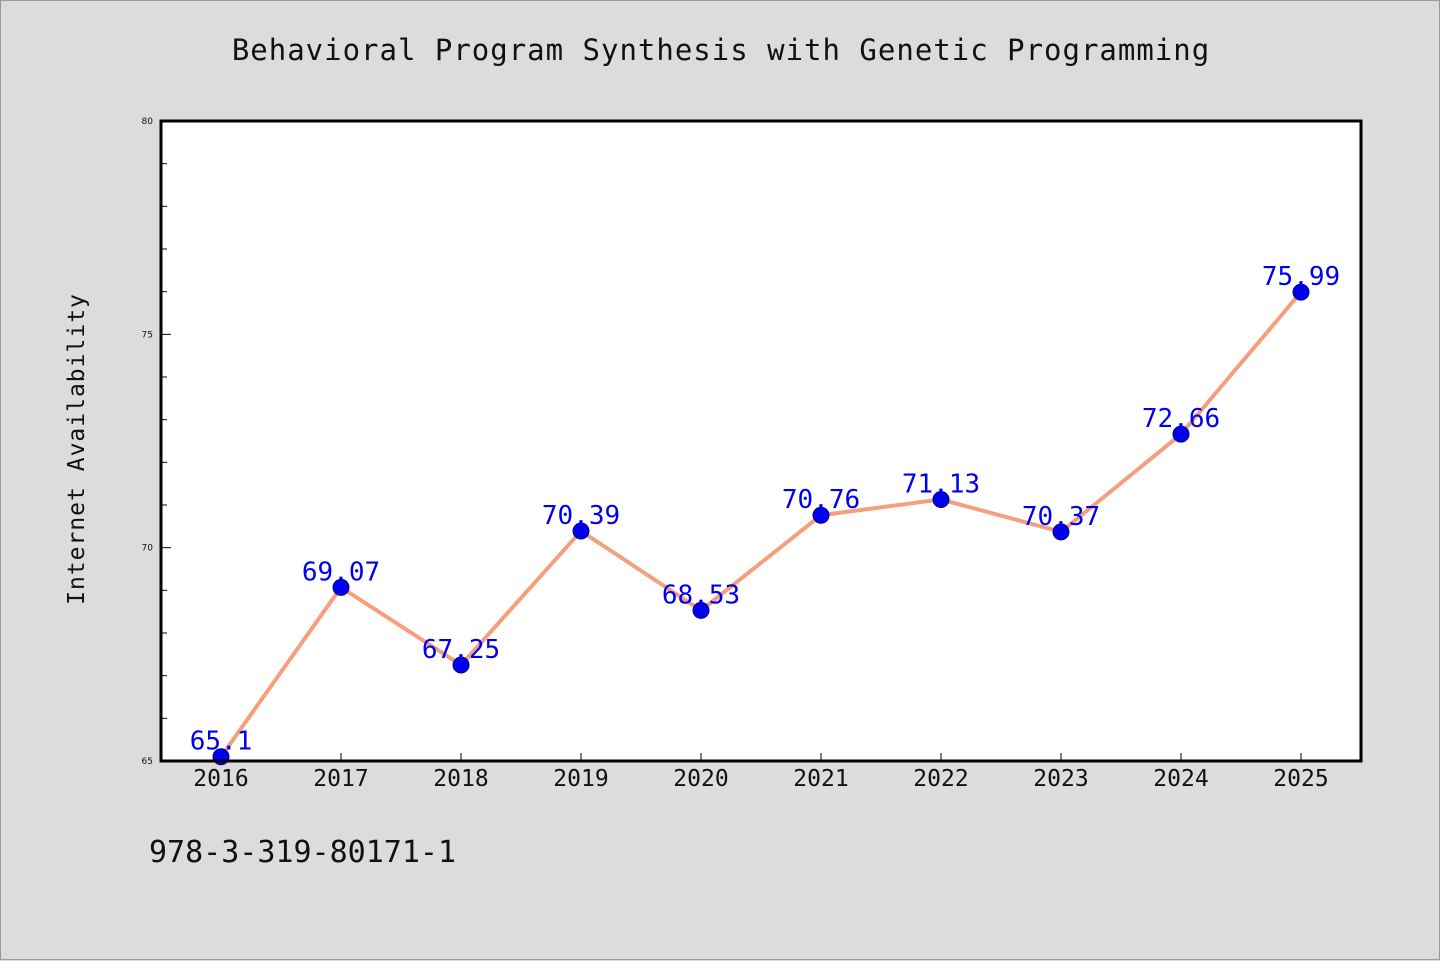 The height and width of the screenshot is (961, 1440). Describe the element at coordinates (147, 335) in the screenshot. I see `y-tick-label: 75` at that location.